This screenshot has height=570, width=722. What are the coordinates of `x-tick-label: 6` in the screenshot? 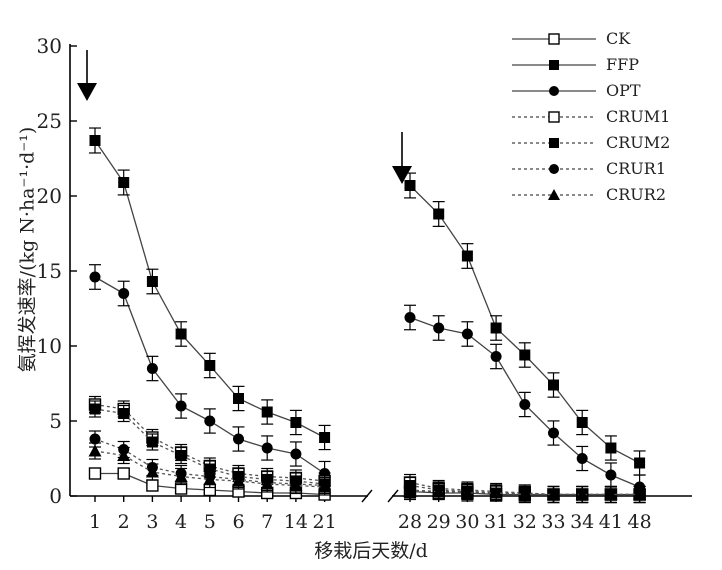 It's located at (238, 522).